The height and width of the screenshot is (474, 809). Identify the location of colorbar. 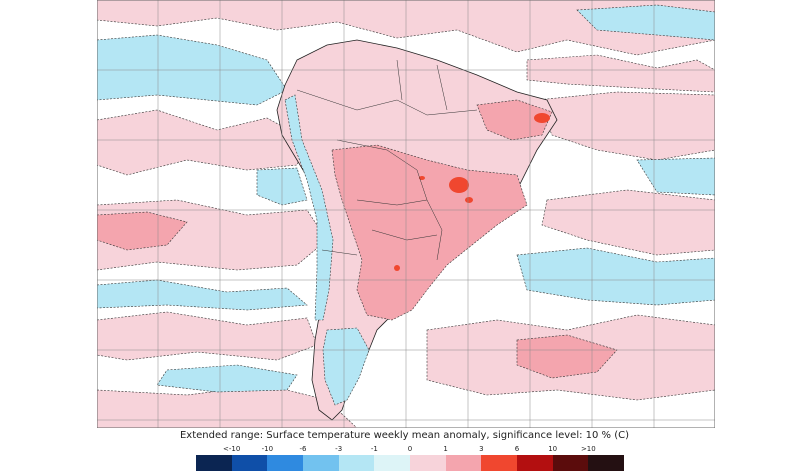
(410, 463).